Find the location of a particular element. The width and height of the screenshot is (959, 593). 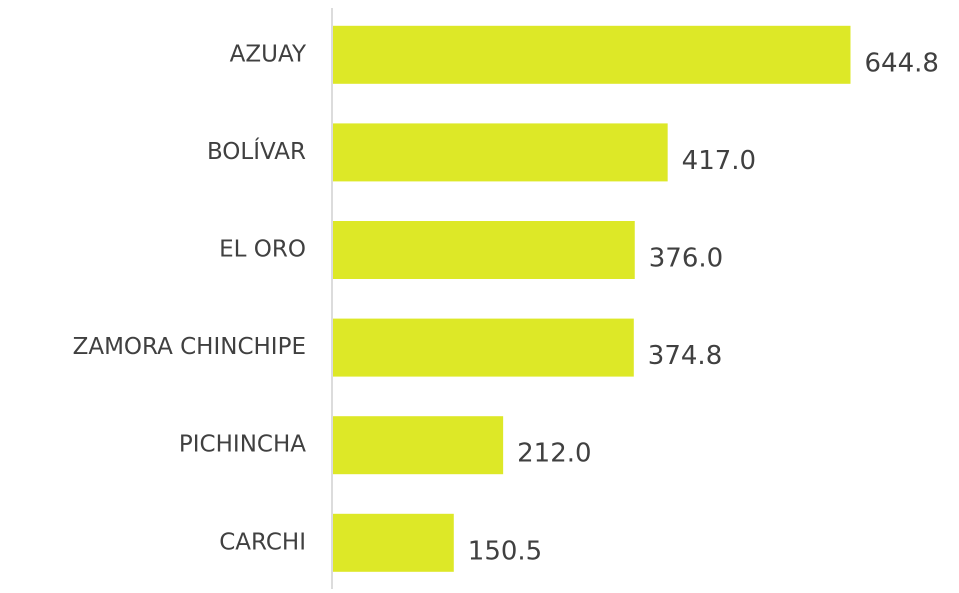

value-label: 417.0 is located at coordinates (719, 161).